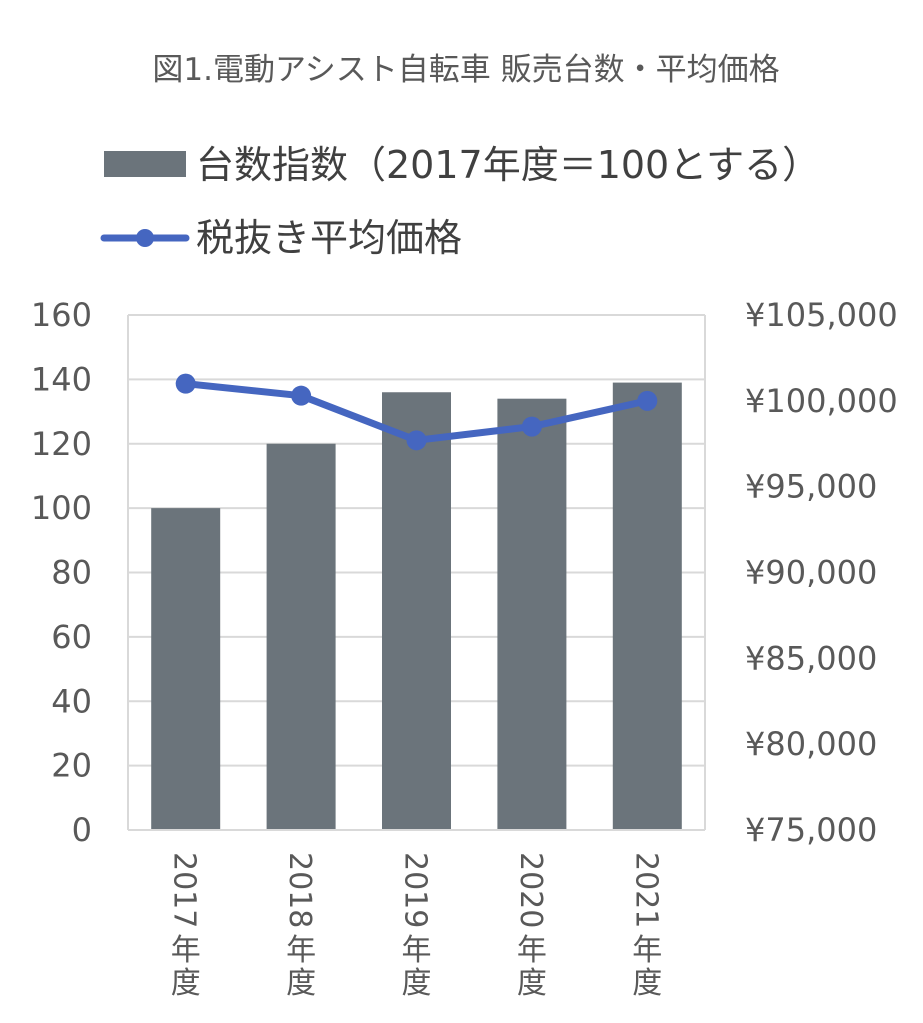 Image resolution: width=923 pixels, height=1023 pixels. I want to click on x-category-label-year: 2020, so click(530, 890).